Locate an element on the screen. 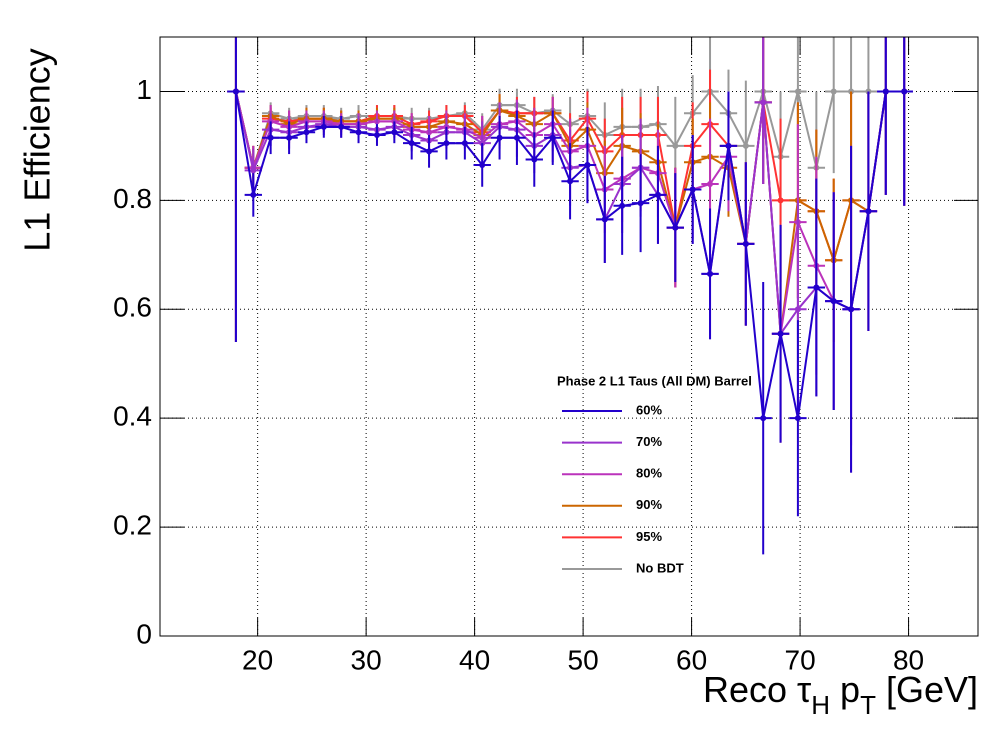 The height and width of the screenshot is (730, 998). legend-label: 95% is located at coordinates (649, 536).